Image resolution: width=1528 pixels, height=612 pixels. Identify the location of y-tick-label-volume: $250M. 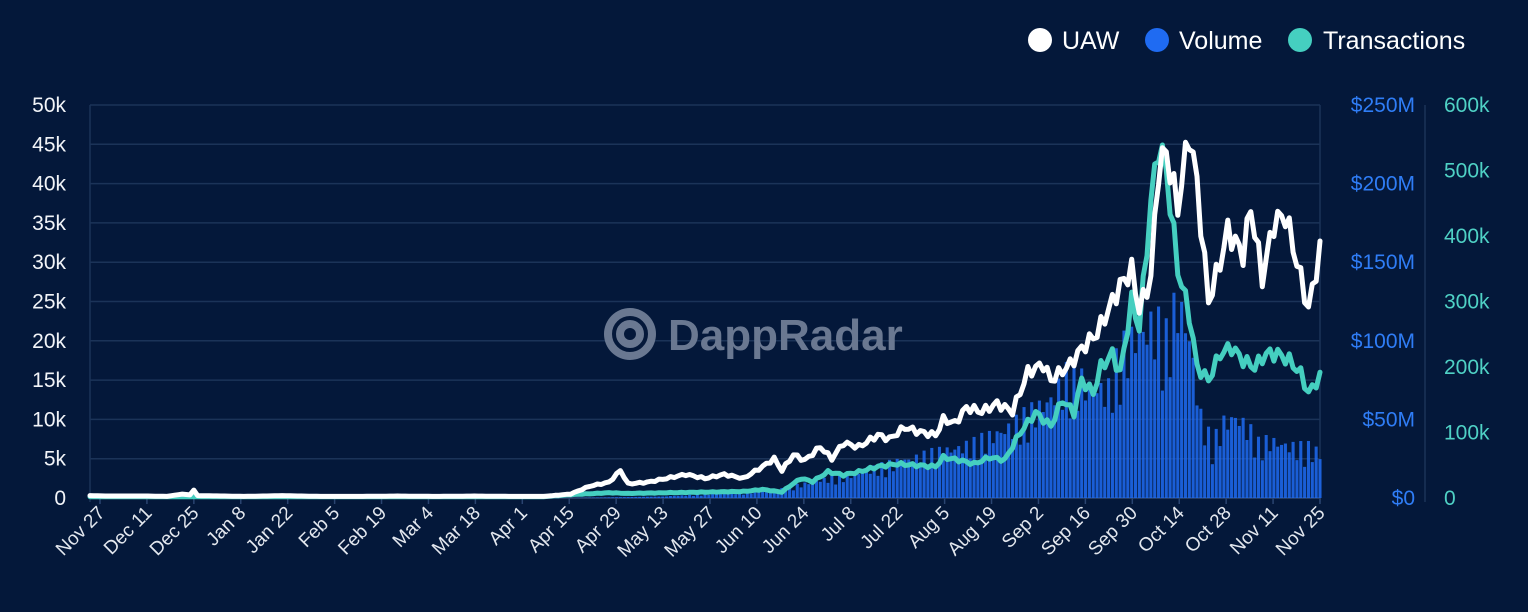
(1383, 105).